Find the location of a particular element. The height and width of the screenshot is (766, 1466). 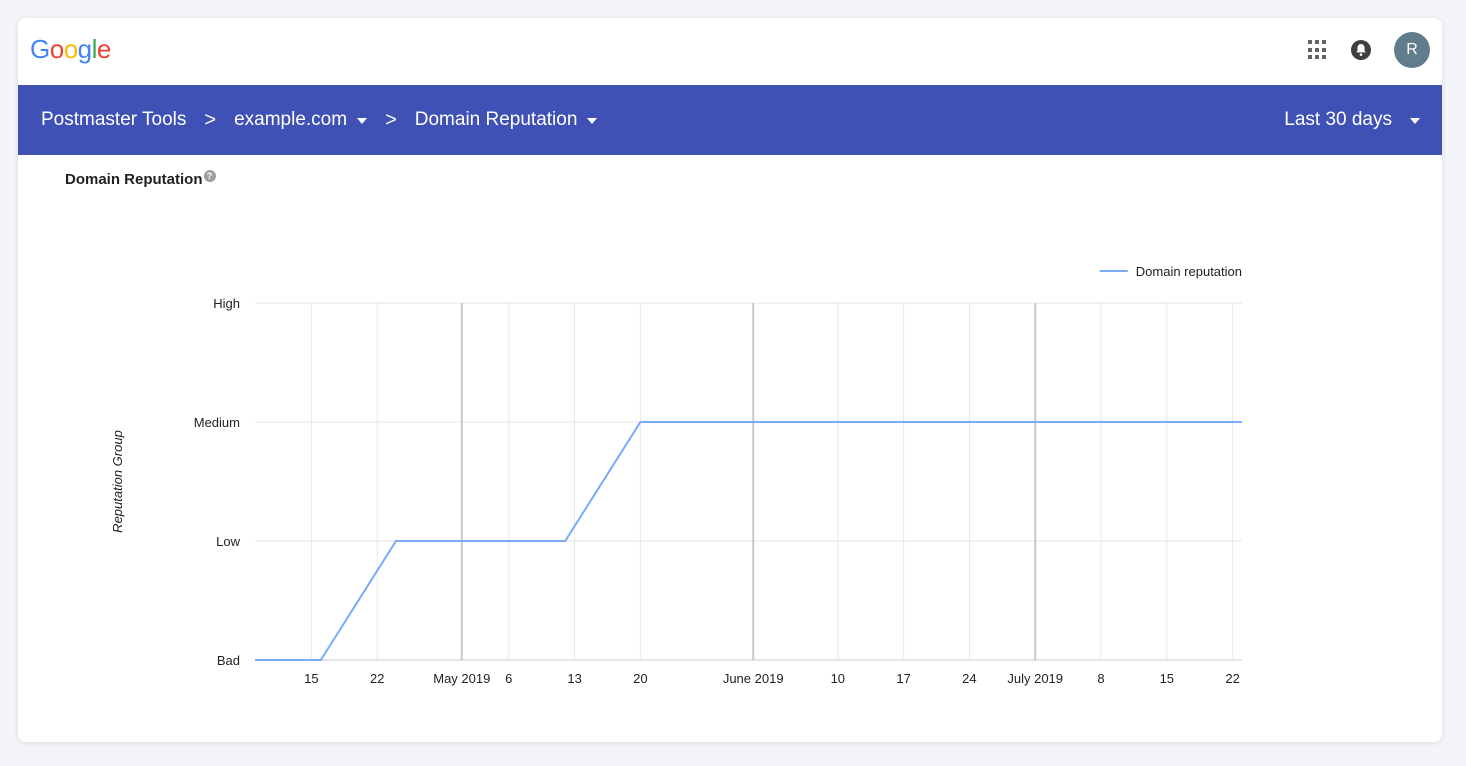

y-tick-label: Medium is located at coordinates (217, 422).